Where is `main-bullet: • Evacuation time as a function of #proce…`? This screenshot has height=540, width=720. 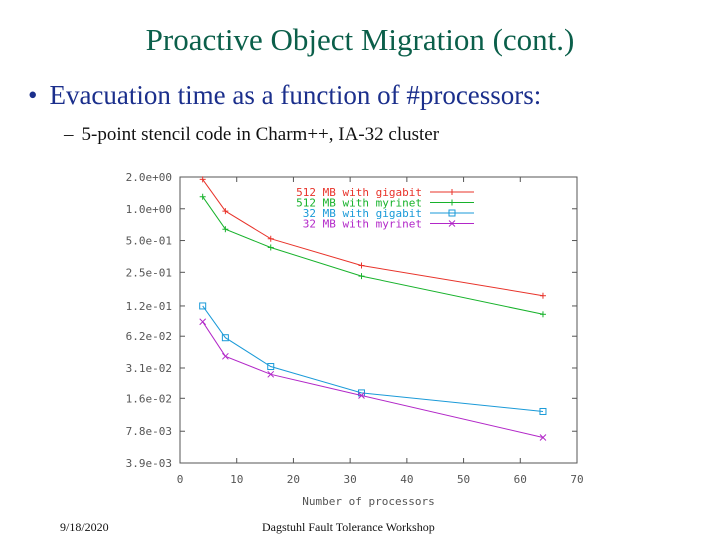 main-bullet: • Evacuation time as a function of #proce… is located at coordinates (284, 95).